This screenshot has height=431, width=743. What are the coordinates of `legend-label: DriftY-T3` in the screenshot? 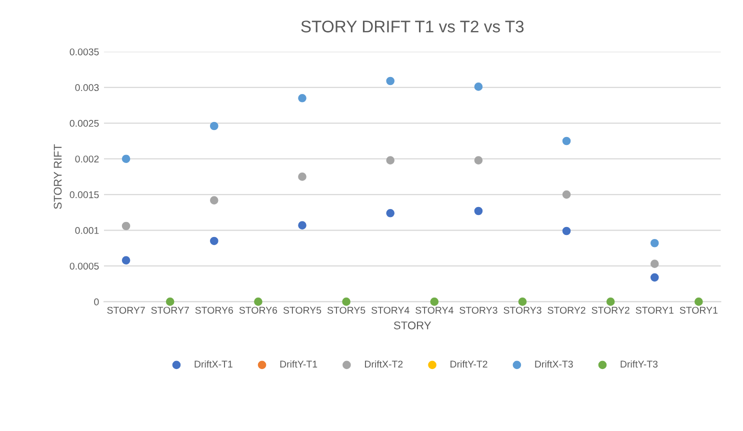 It's located at (639, 364).